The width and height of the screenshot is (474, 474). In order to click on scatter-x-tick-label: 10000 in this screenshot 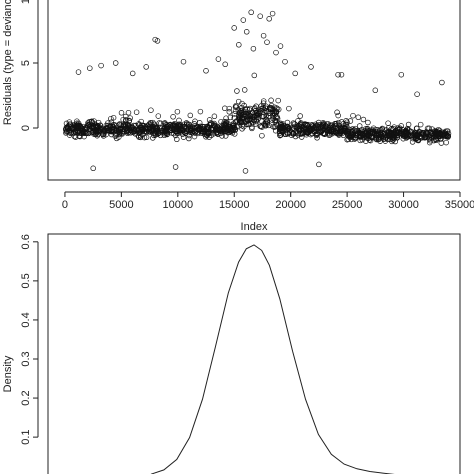, I will do `click(178, 205)`.